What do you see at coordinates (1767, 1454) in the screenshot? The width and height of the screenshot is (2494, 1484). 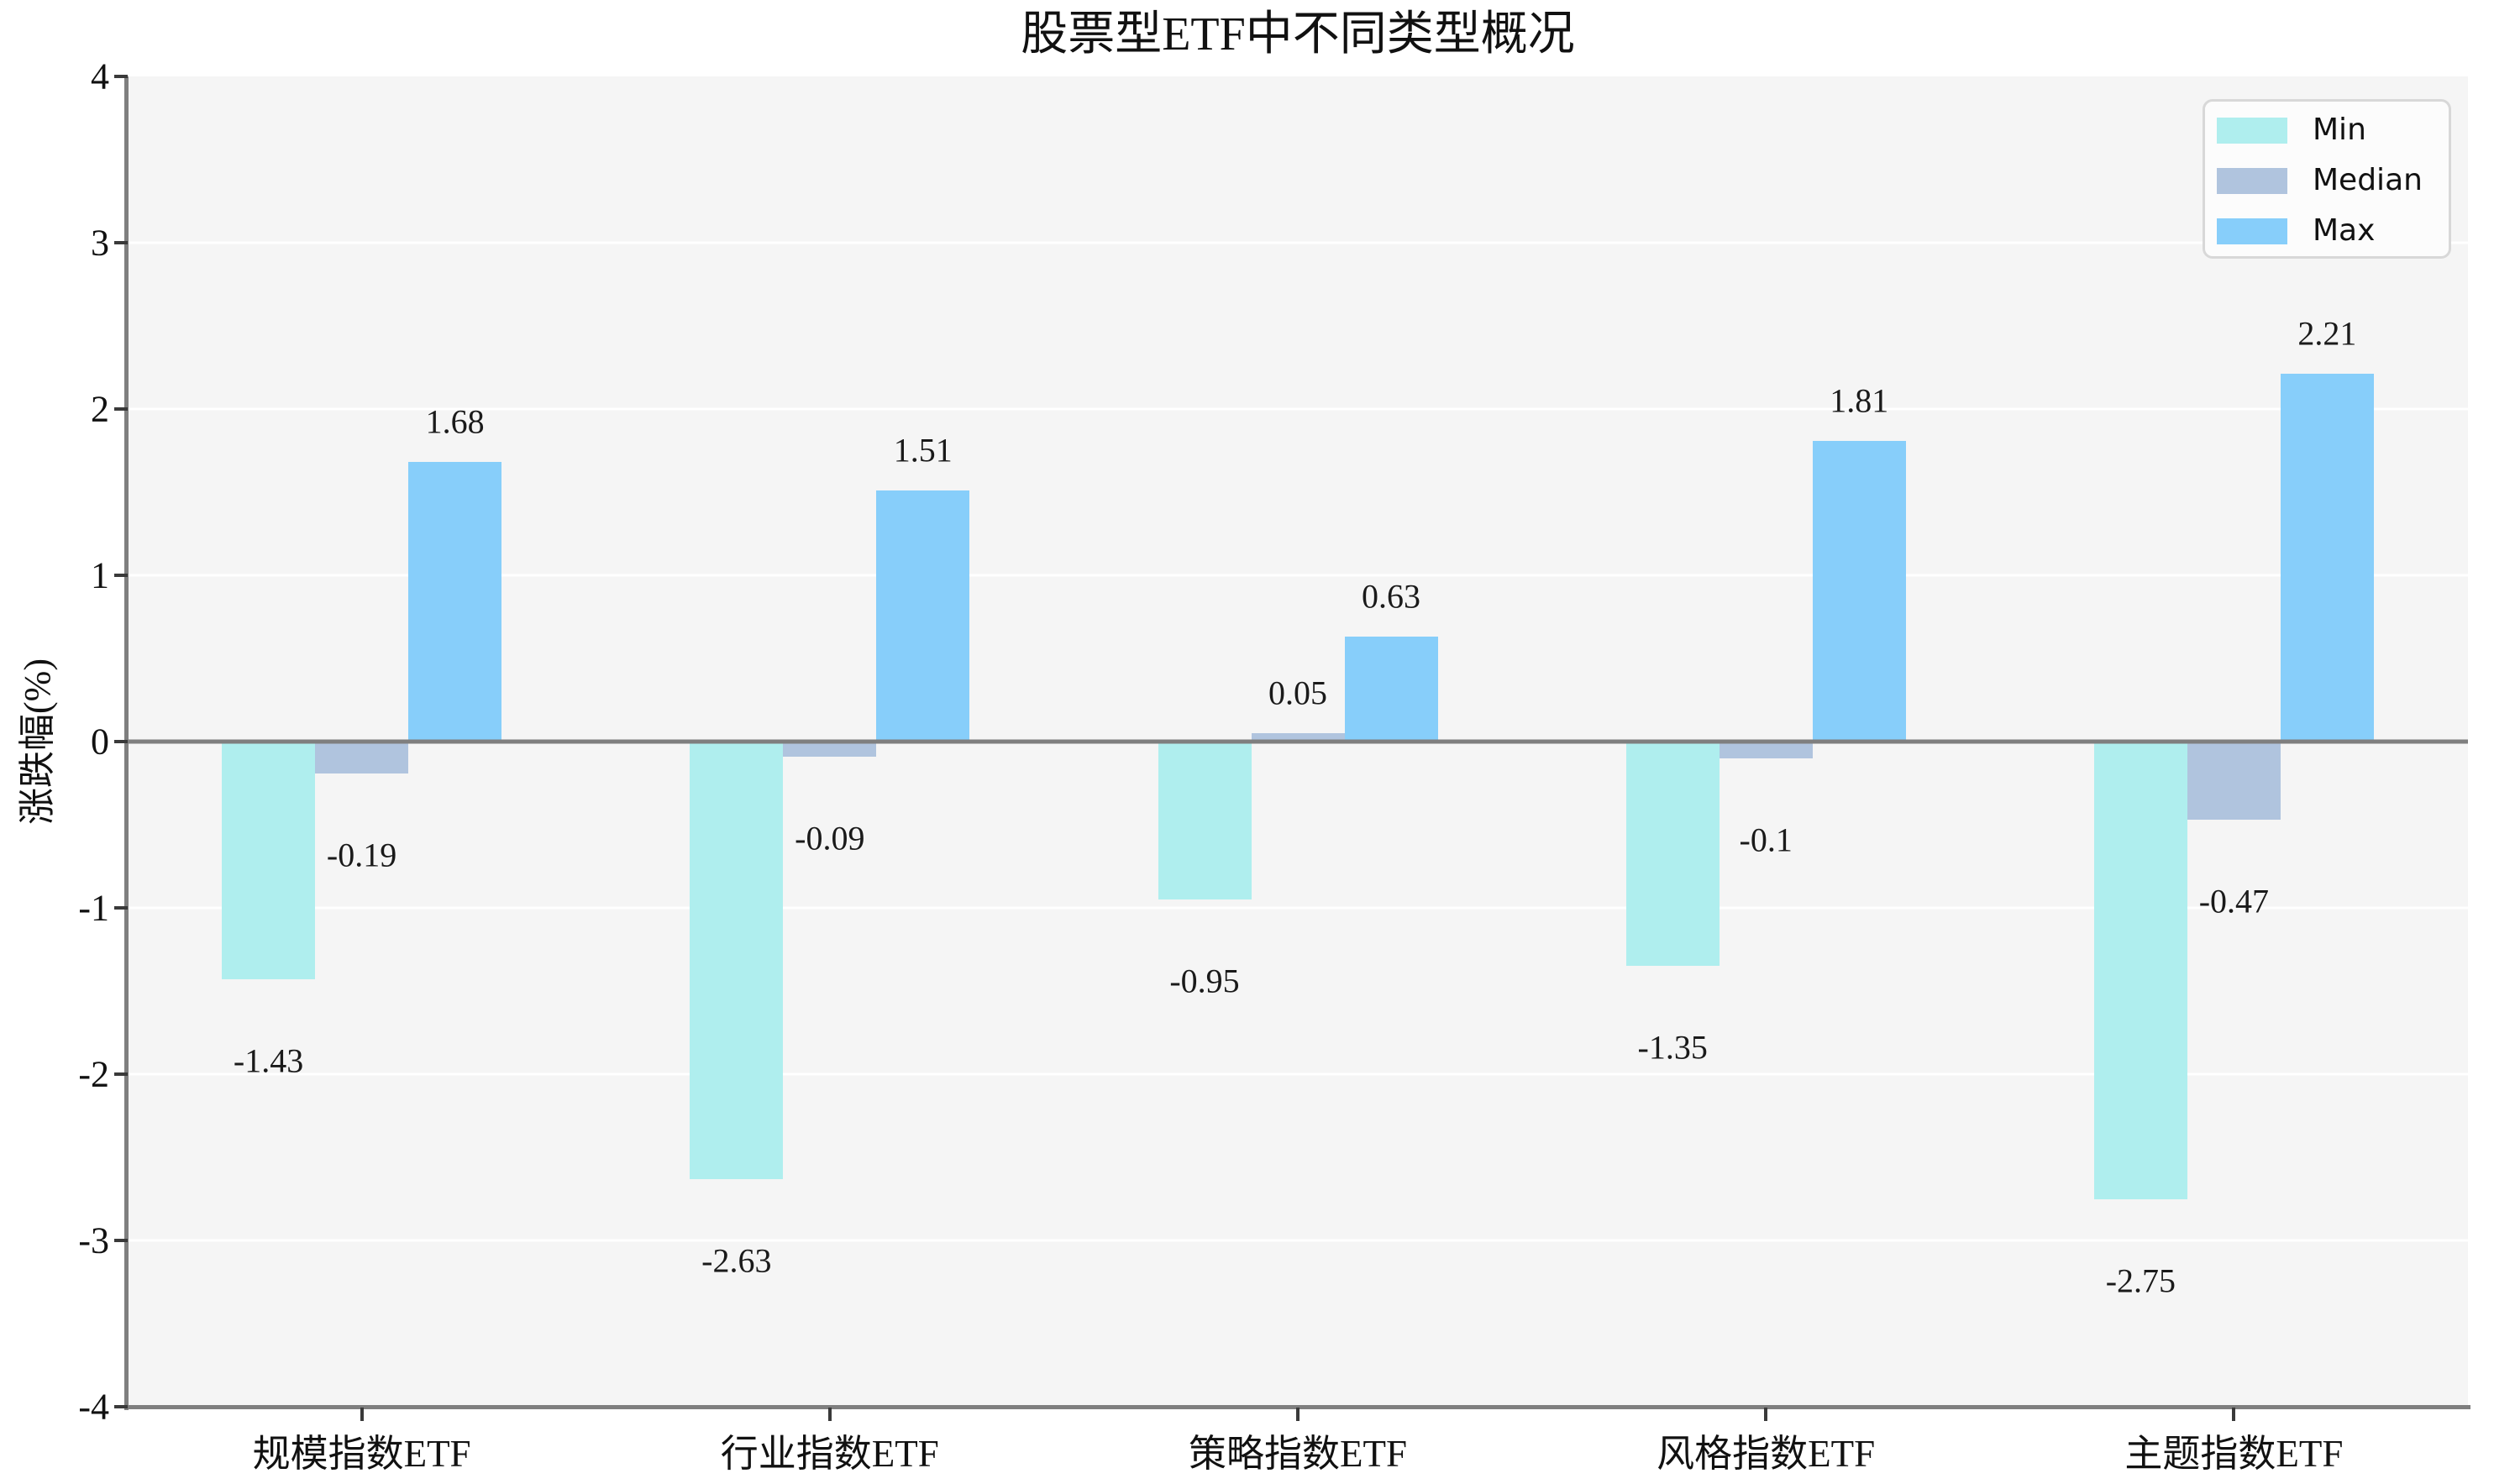 I see `x-tick-label-4: 风格指数ETF` at bounding box center [1767, 1454].